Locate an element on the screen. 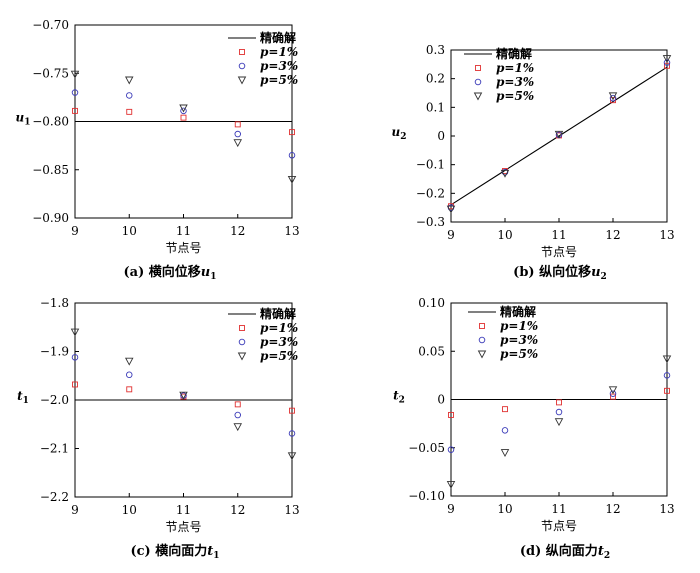 Image resolution: width=700 pixels, height=573 pixels. x-axis-label: 节点号 is located at coordinates (559, 526).